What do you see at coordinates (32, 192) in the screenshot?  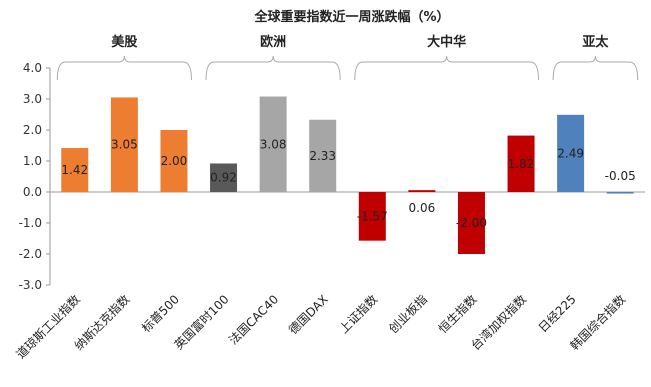 I see `y-tick-label: 0.0` at bounding box center [32, 192].